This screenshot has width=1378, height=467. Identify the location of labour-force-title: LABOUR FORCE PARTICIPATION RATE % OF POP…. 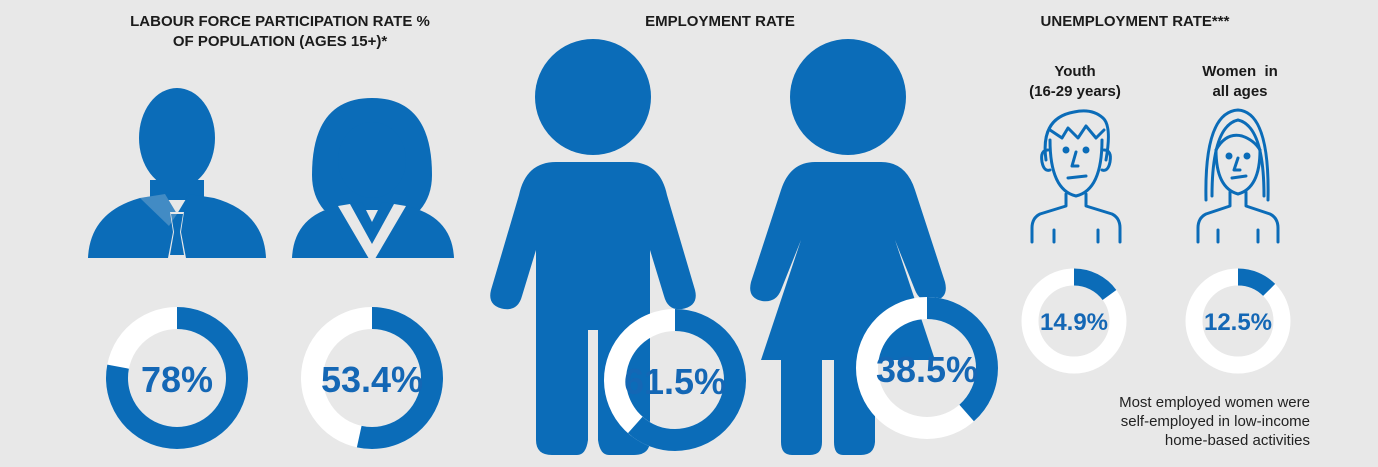
(280, 32).